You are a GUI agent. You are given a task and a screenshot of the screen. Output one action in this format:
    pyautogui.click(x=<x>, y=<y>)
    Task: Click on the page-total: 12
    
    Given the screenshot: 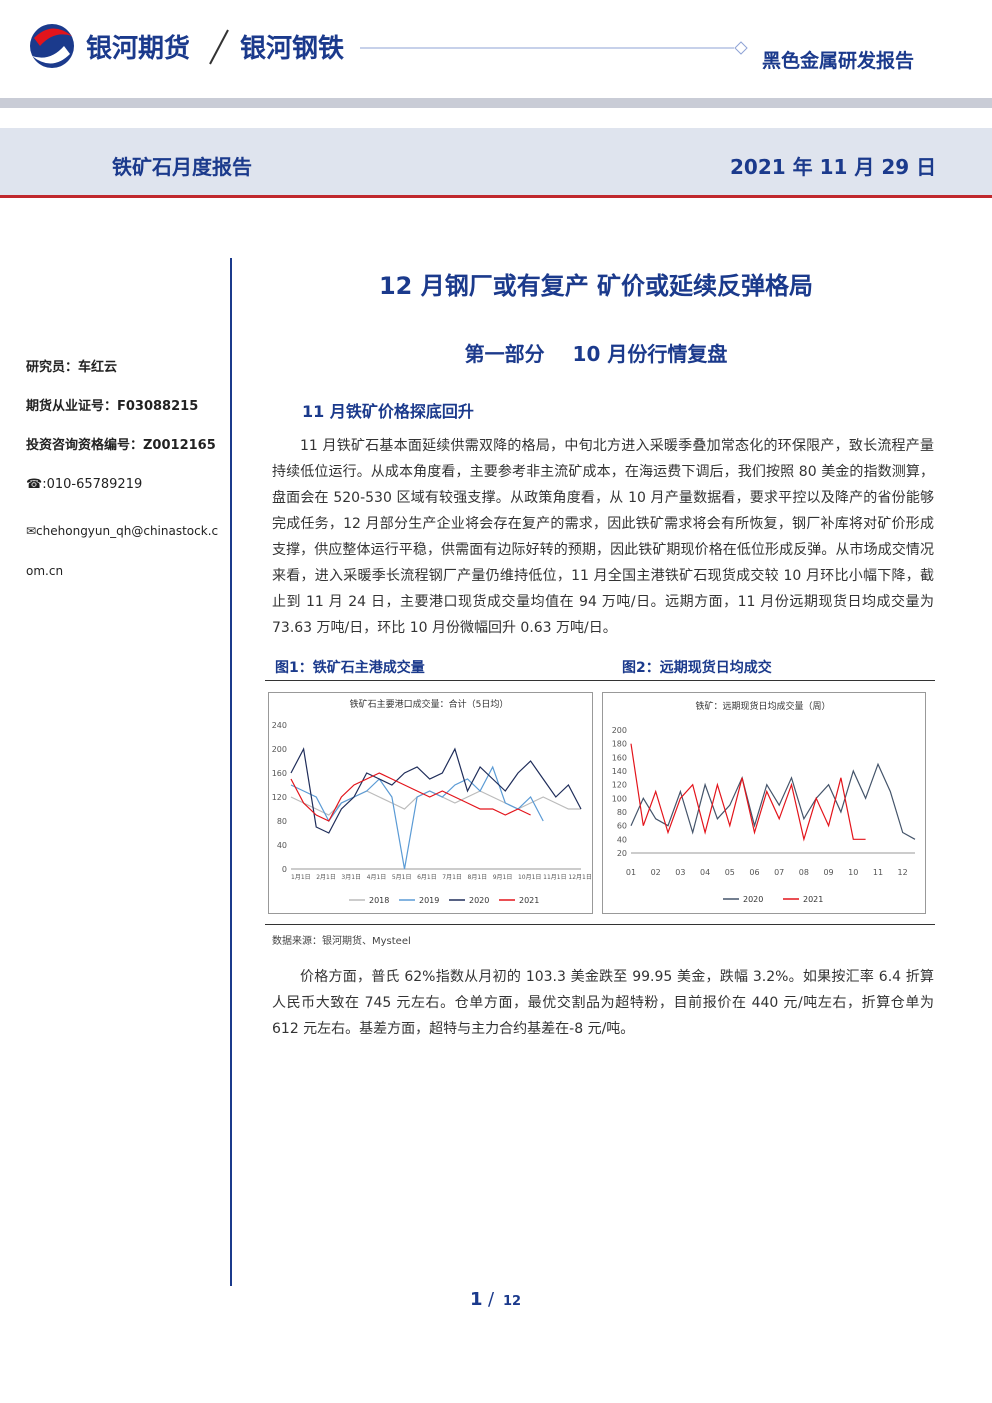 What is the action you would take?
    pyautogui.click(x=512, y=1301)
    